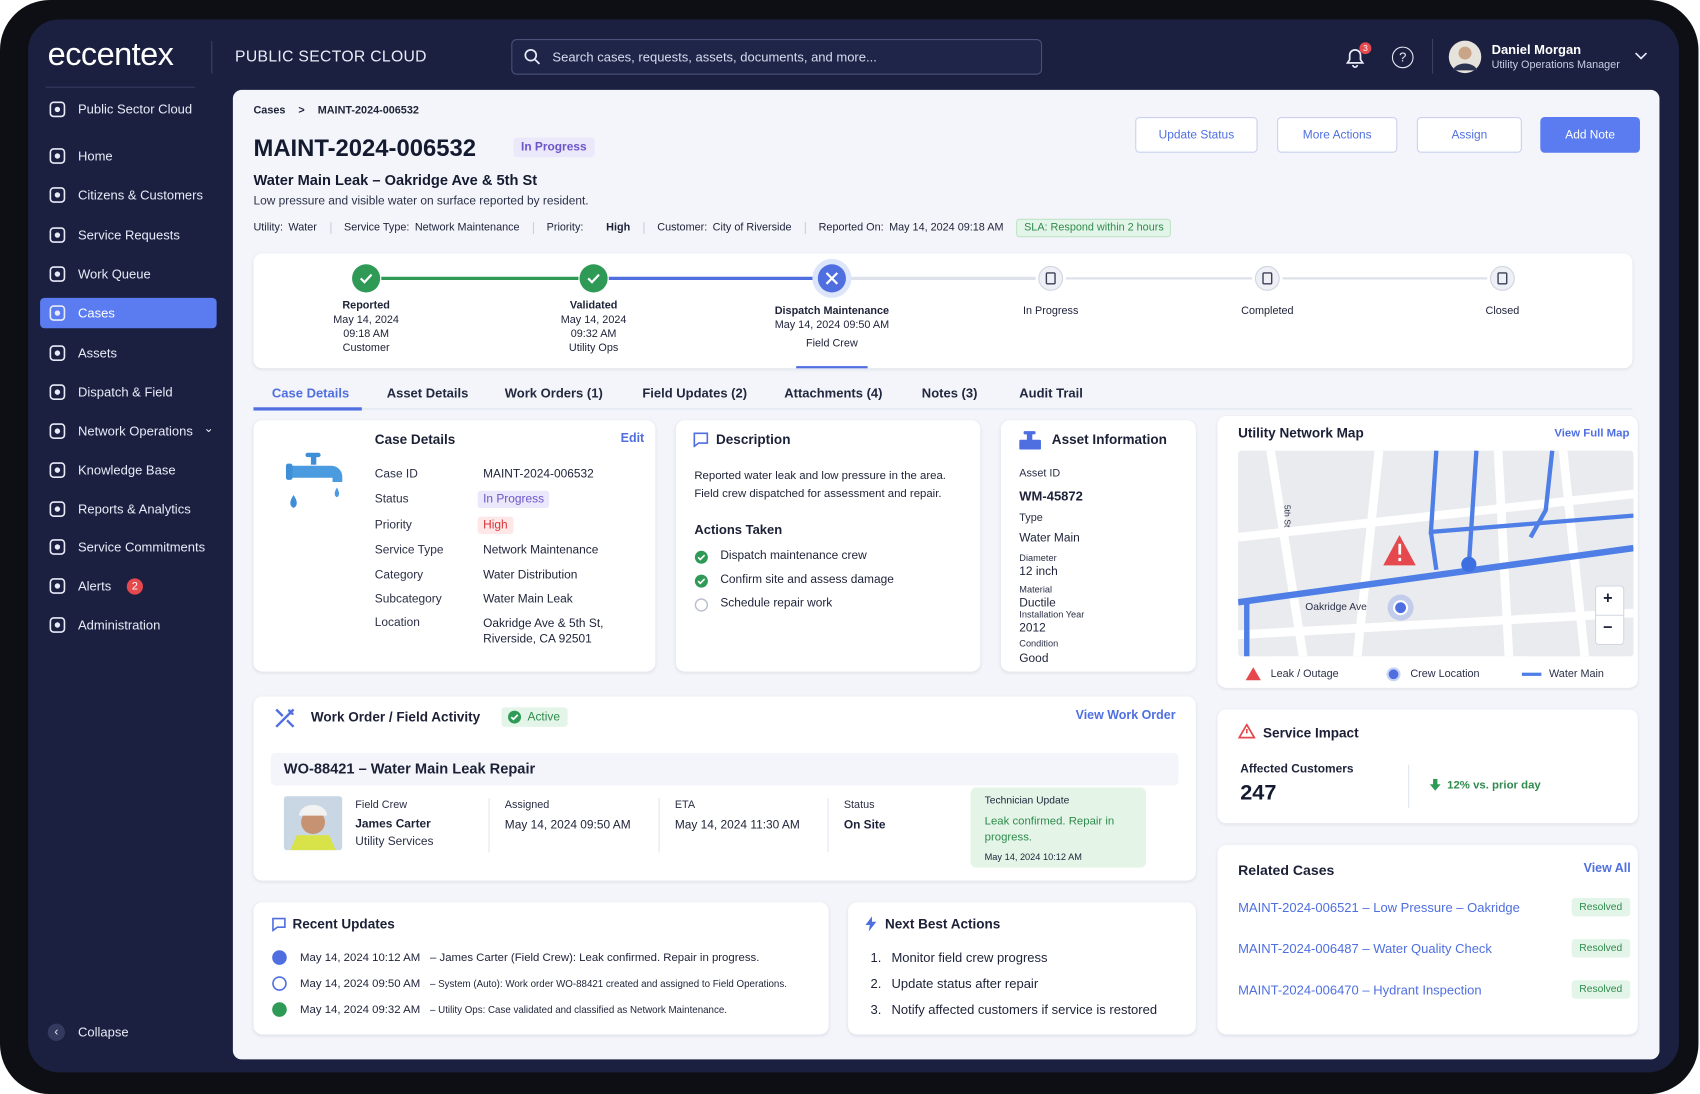 The image size is (1700, 1094). I want to click on zoom-out: −, so click(1608, 627).